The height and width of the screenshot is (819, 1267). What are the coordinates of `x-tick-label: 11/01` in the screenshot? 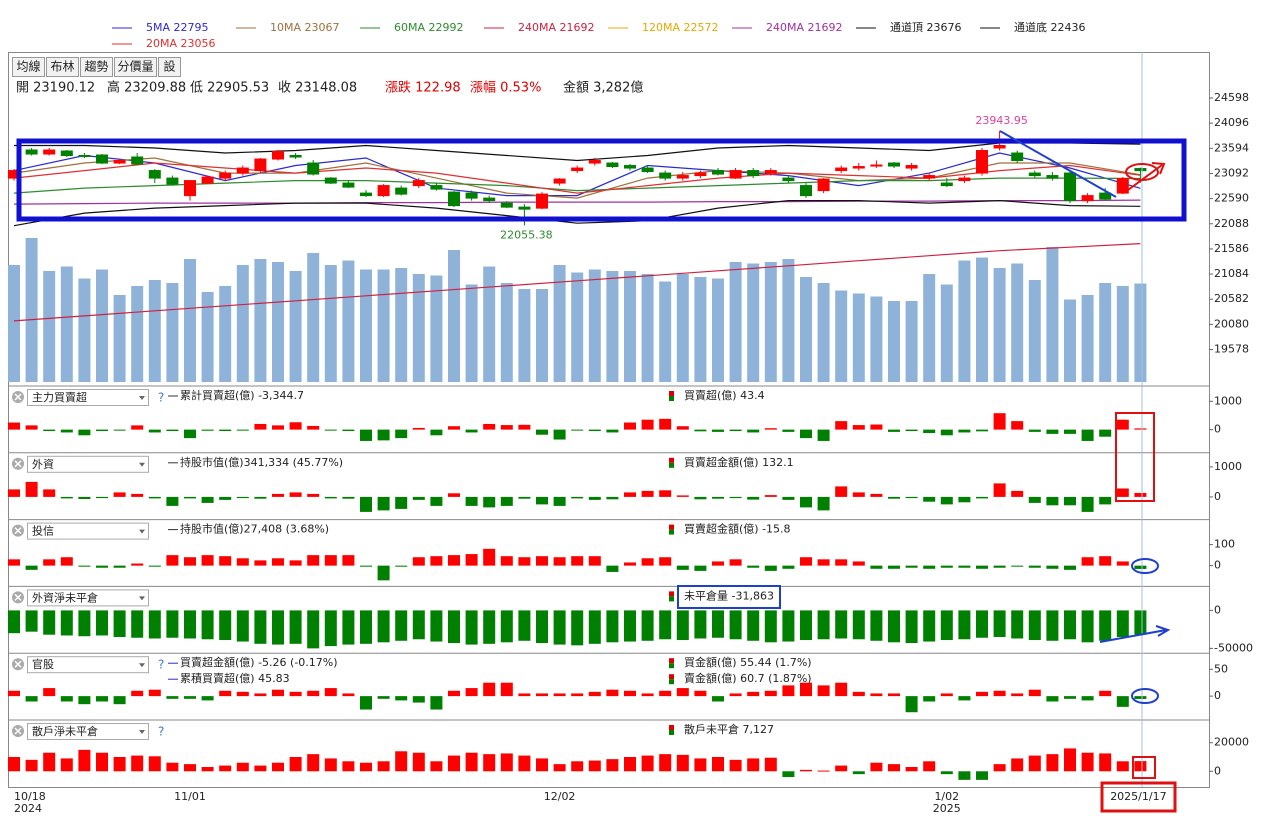 It's located at (190, 796).